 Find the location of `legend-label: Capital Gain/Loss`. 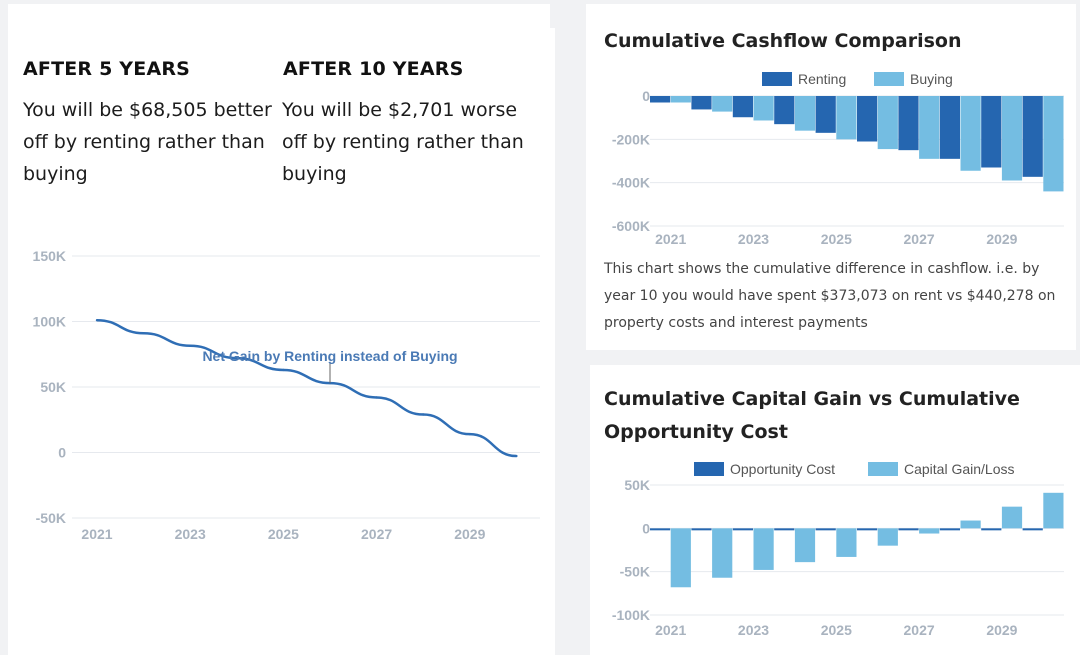

legend-label: Capital Gain/Loss is located at coordinates (959, 469).